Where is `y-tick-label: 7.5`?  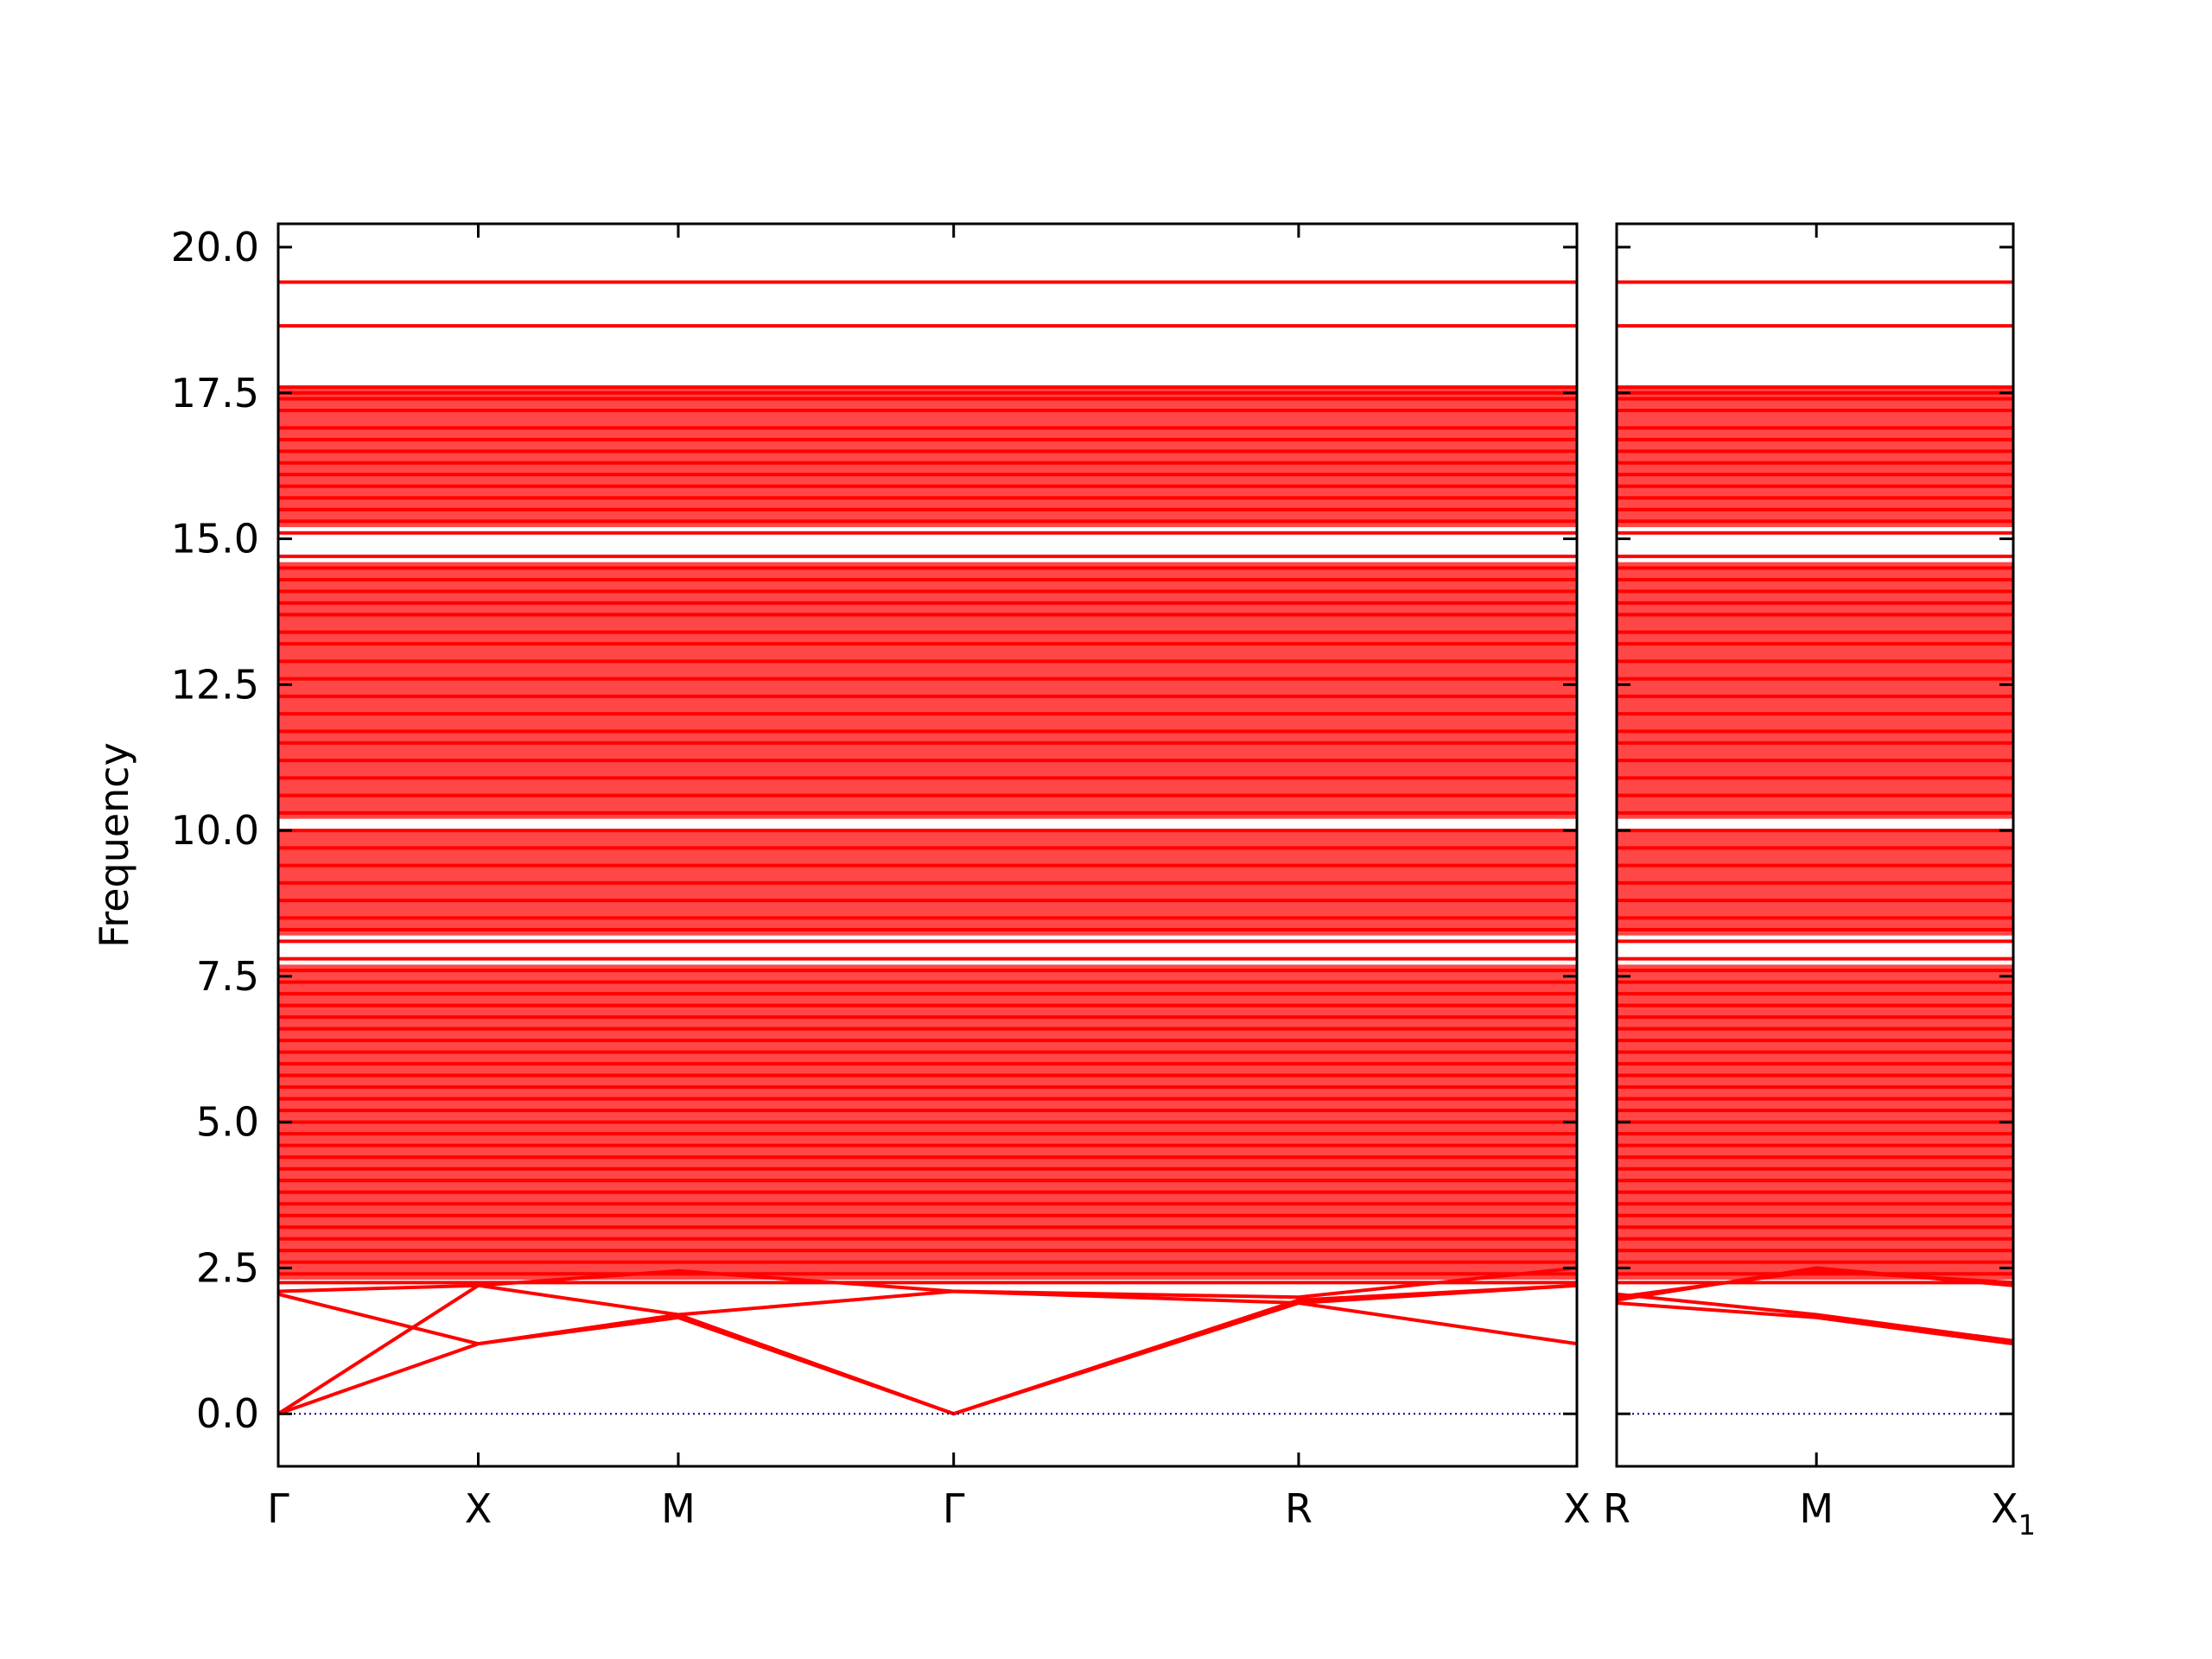
y-tick-label: 7.5 is located at coordinates (227, 976).